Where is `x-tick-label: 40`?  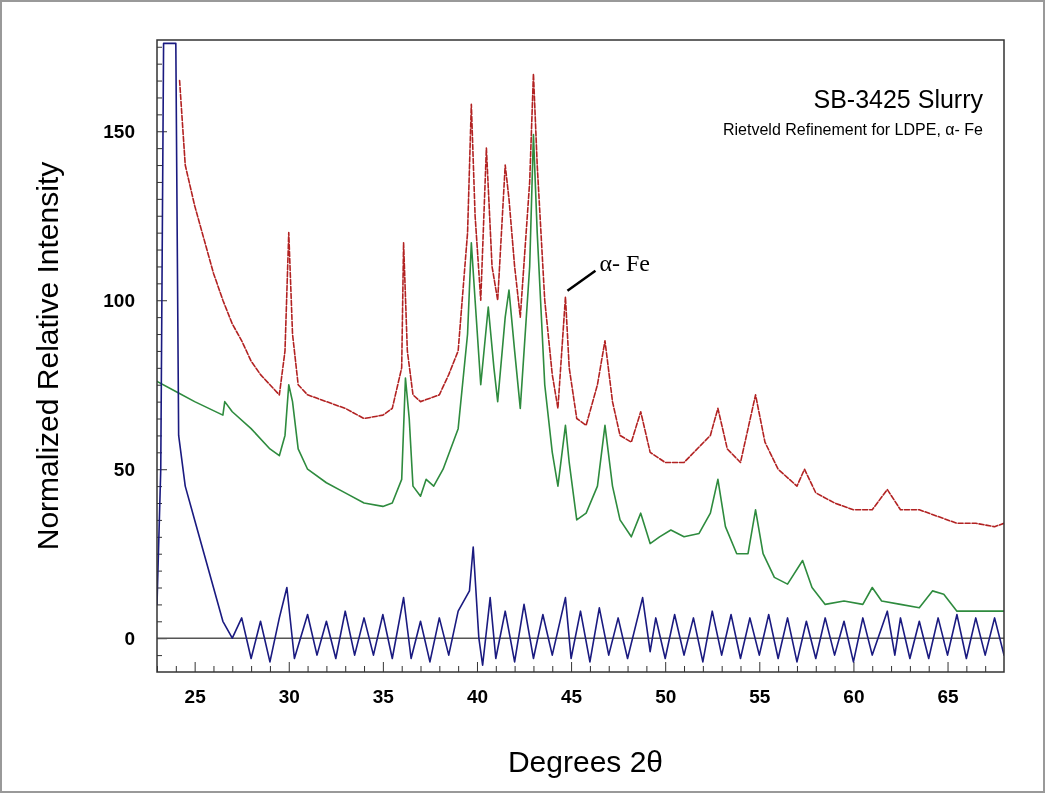
x-tick-label: 40 is located at coordinates (477, 697).